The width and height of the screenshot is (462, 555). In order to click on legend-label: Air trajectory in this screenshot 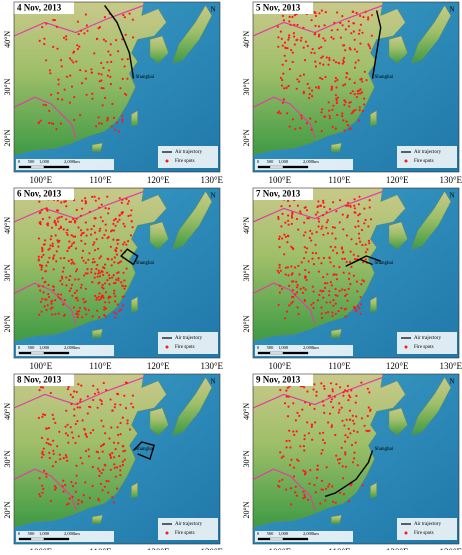, I will do `click(428, 524)`.